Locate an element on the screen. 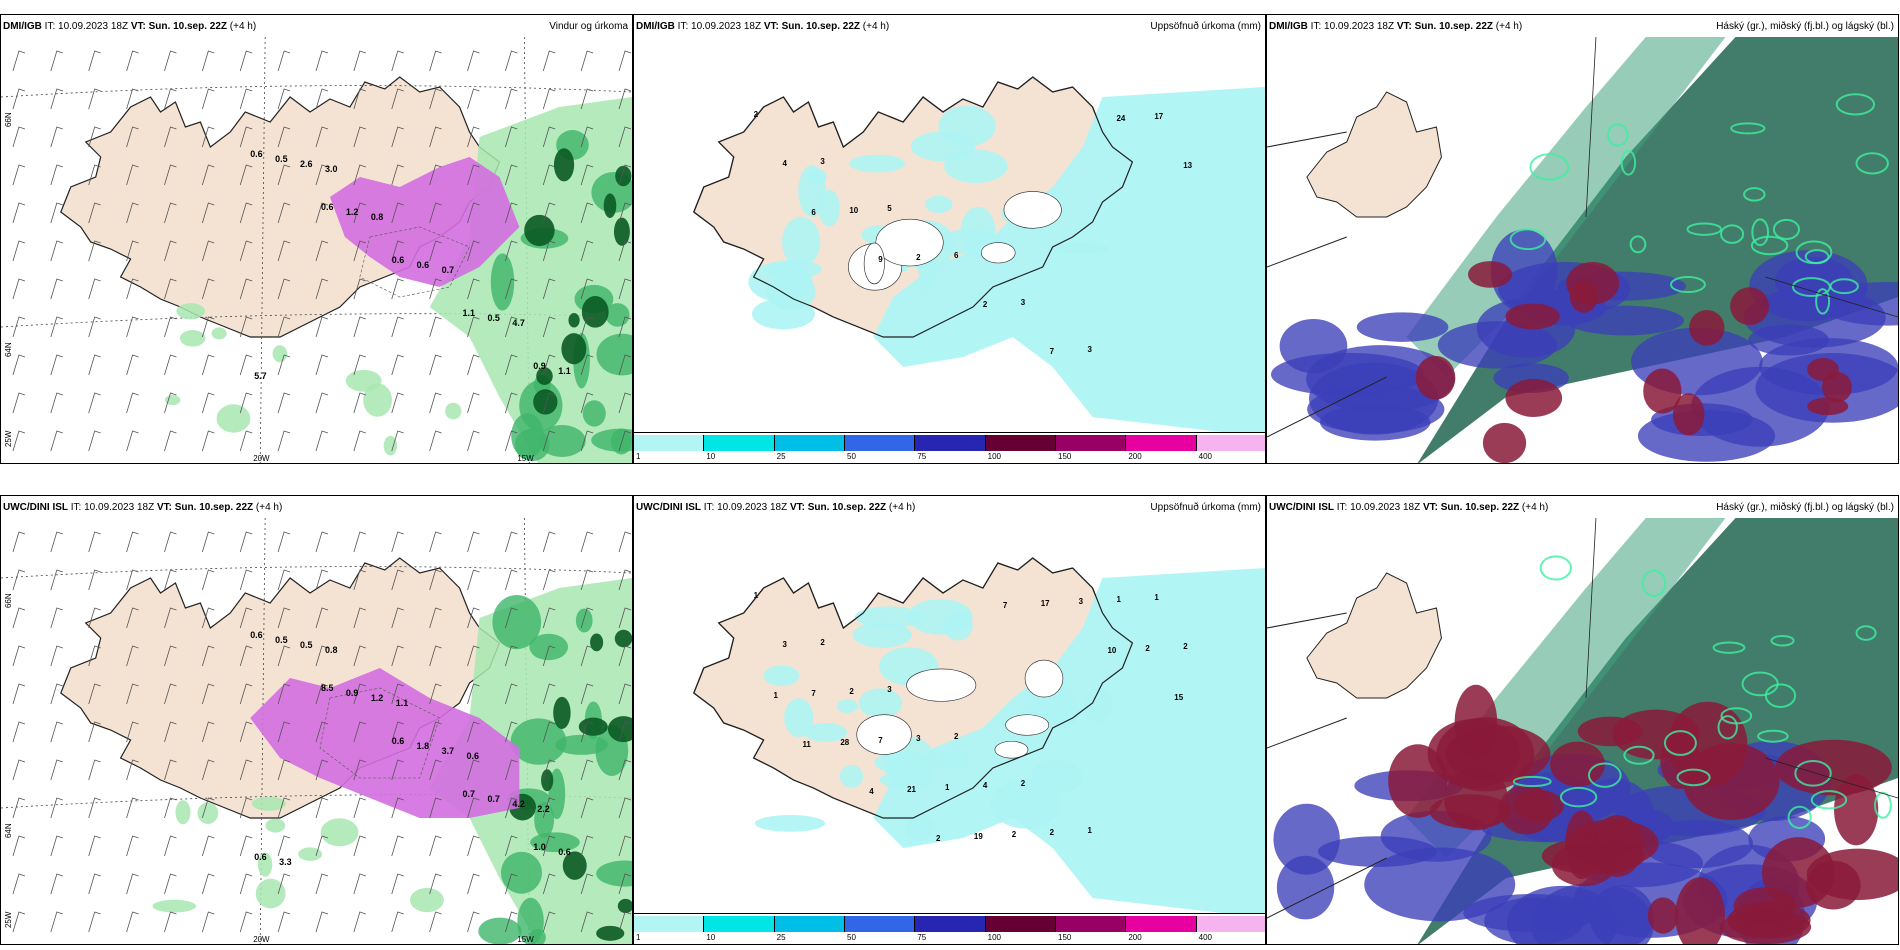 The height and width of the screenshot is (950, 1900). land-area is located at coordinates (1374, 635).